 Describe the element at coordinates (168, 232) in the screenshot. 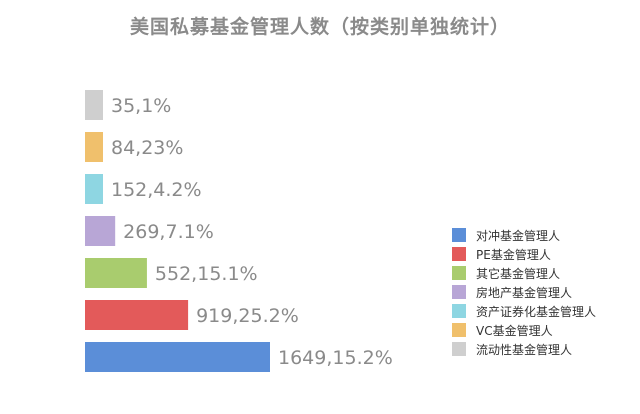

I see `bar-data-label-3: 269,7.1%` at that location.